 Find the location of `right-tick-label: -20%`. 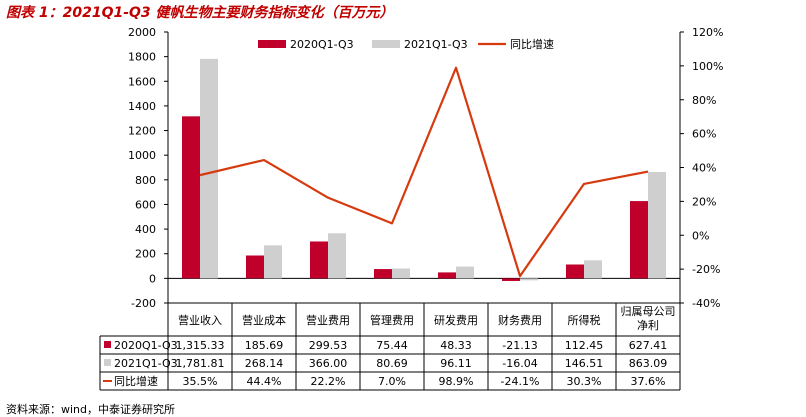

right-tick-label: -20% is located at coordinates (706, 269).